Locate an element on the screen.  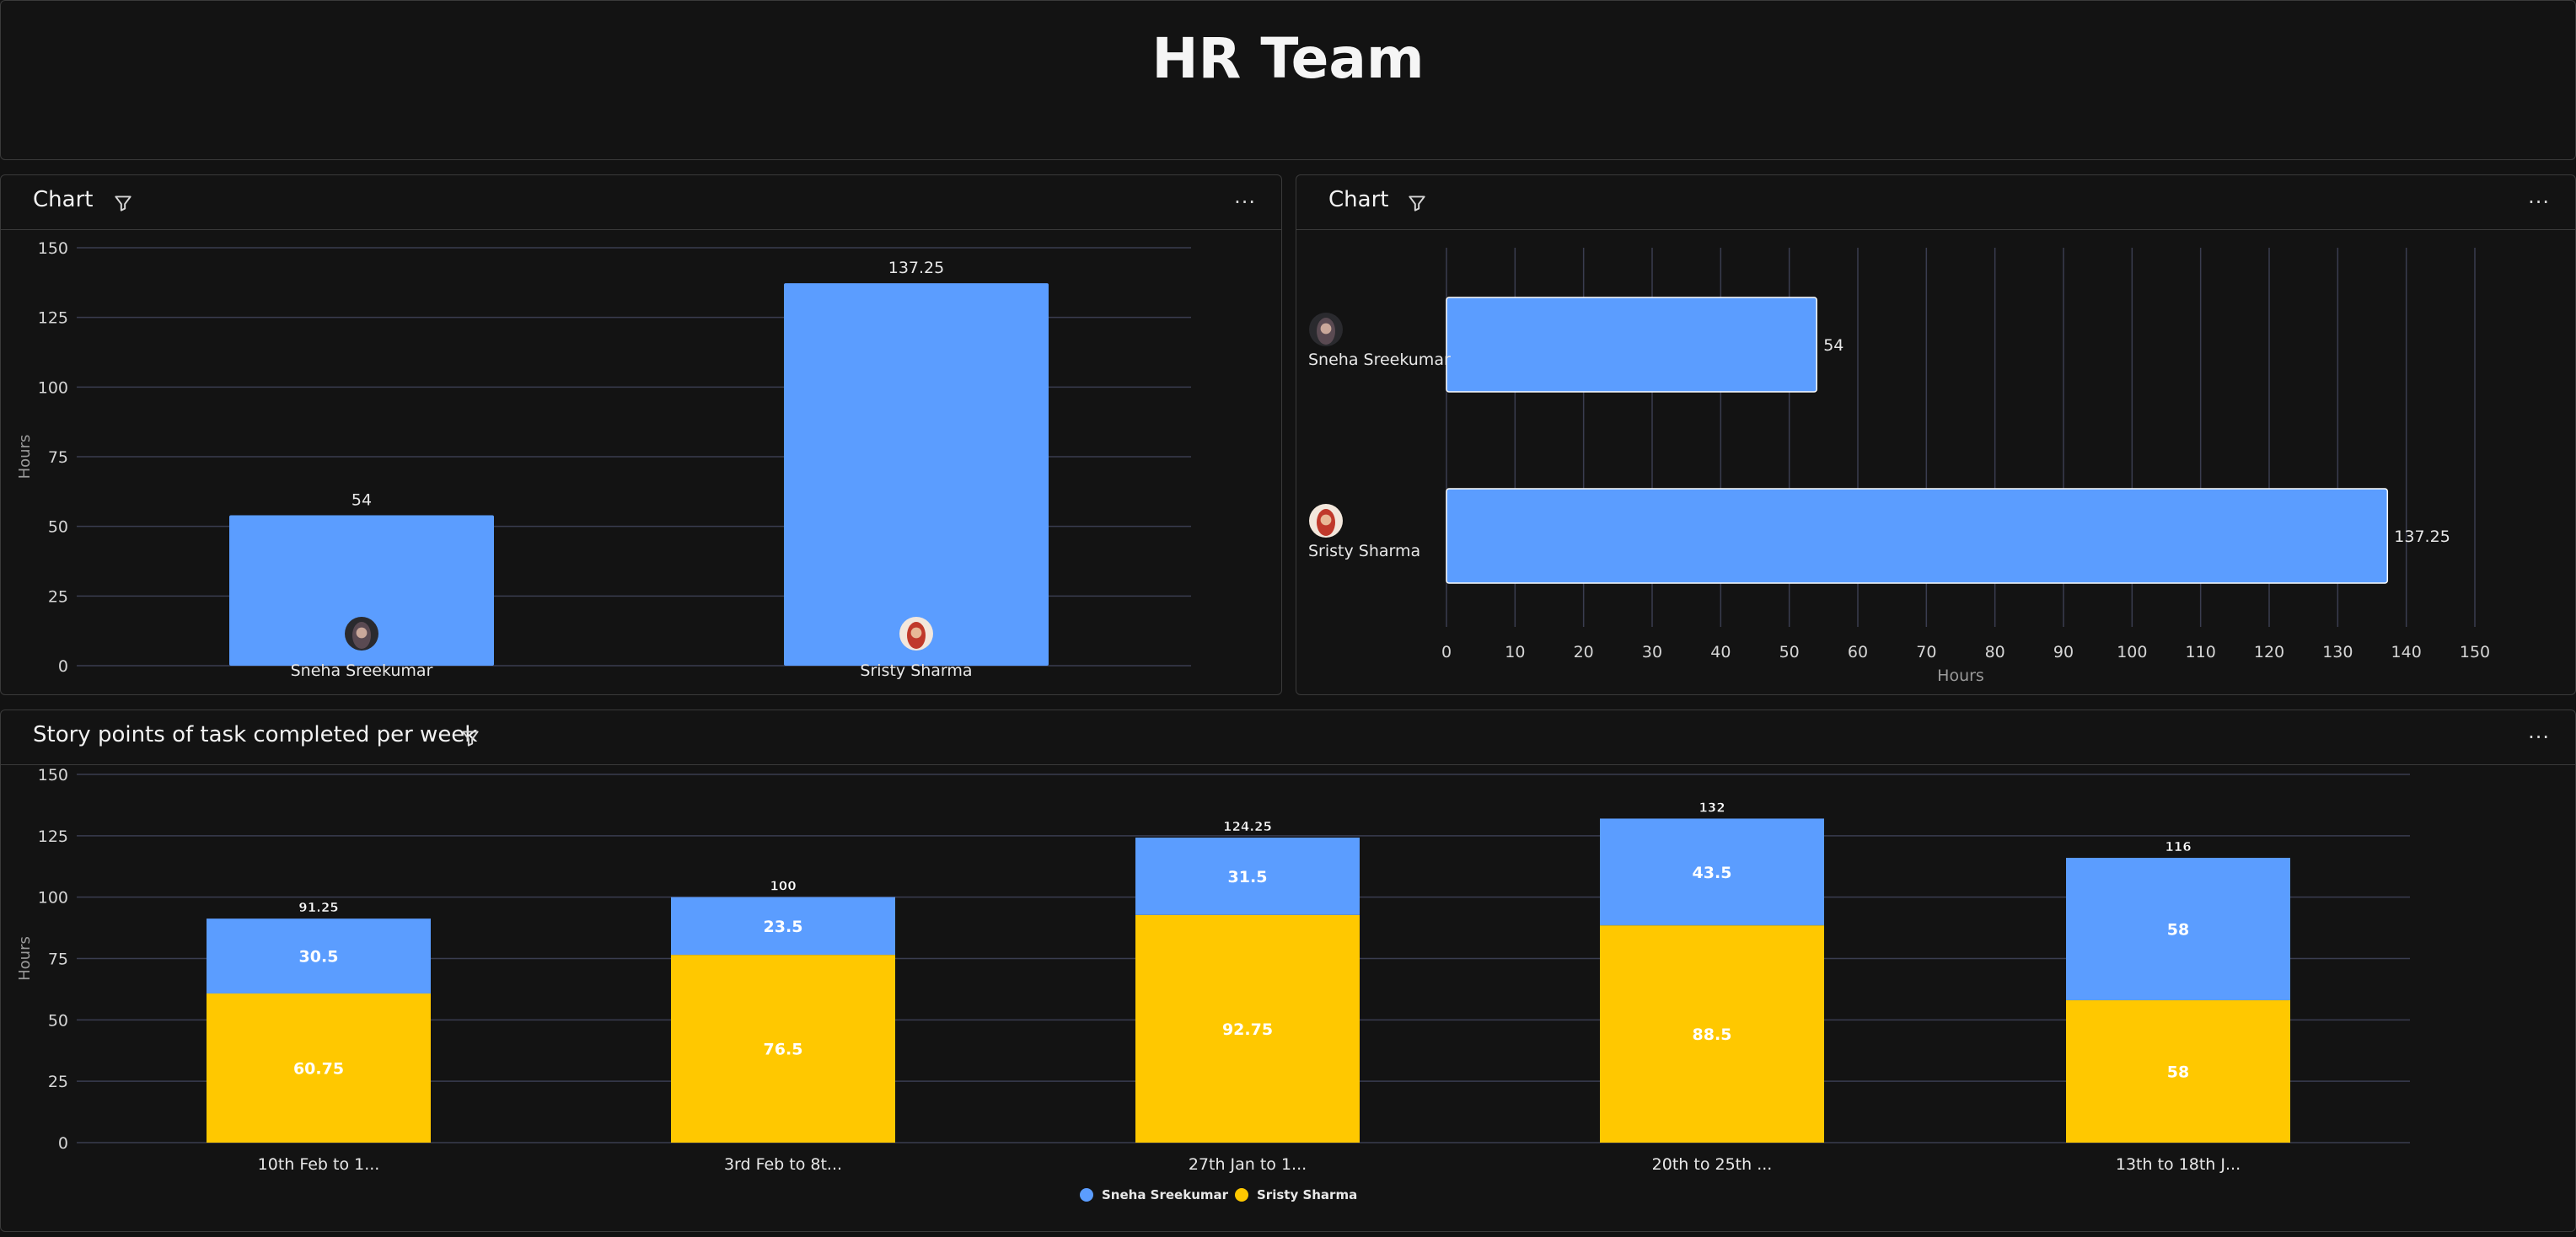
y-tick-label: 100 is located at coordinates (53, 898).